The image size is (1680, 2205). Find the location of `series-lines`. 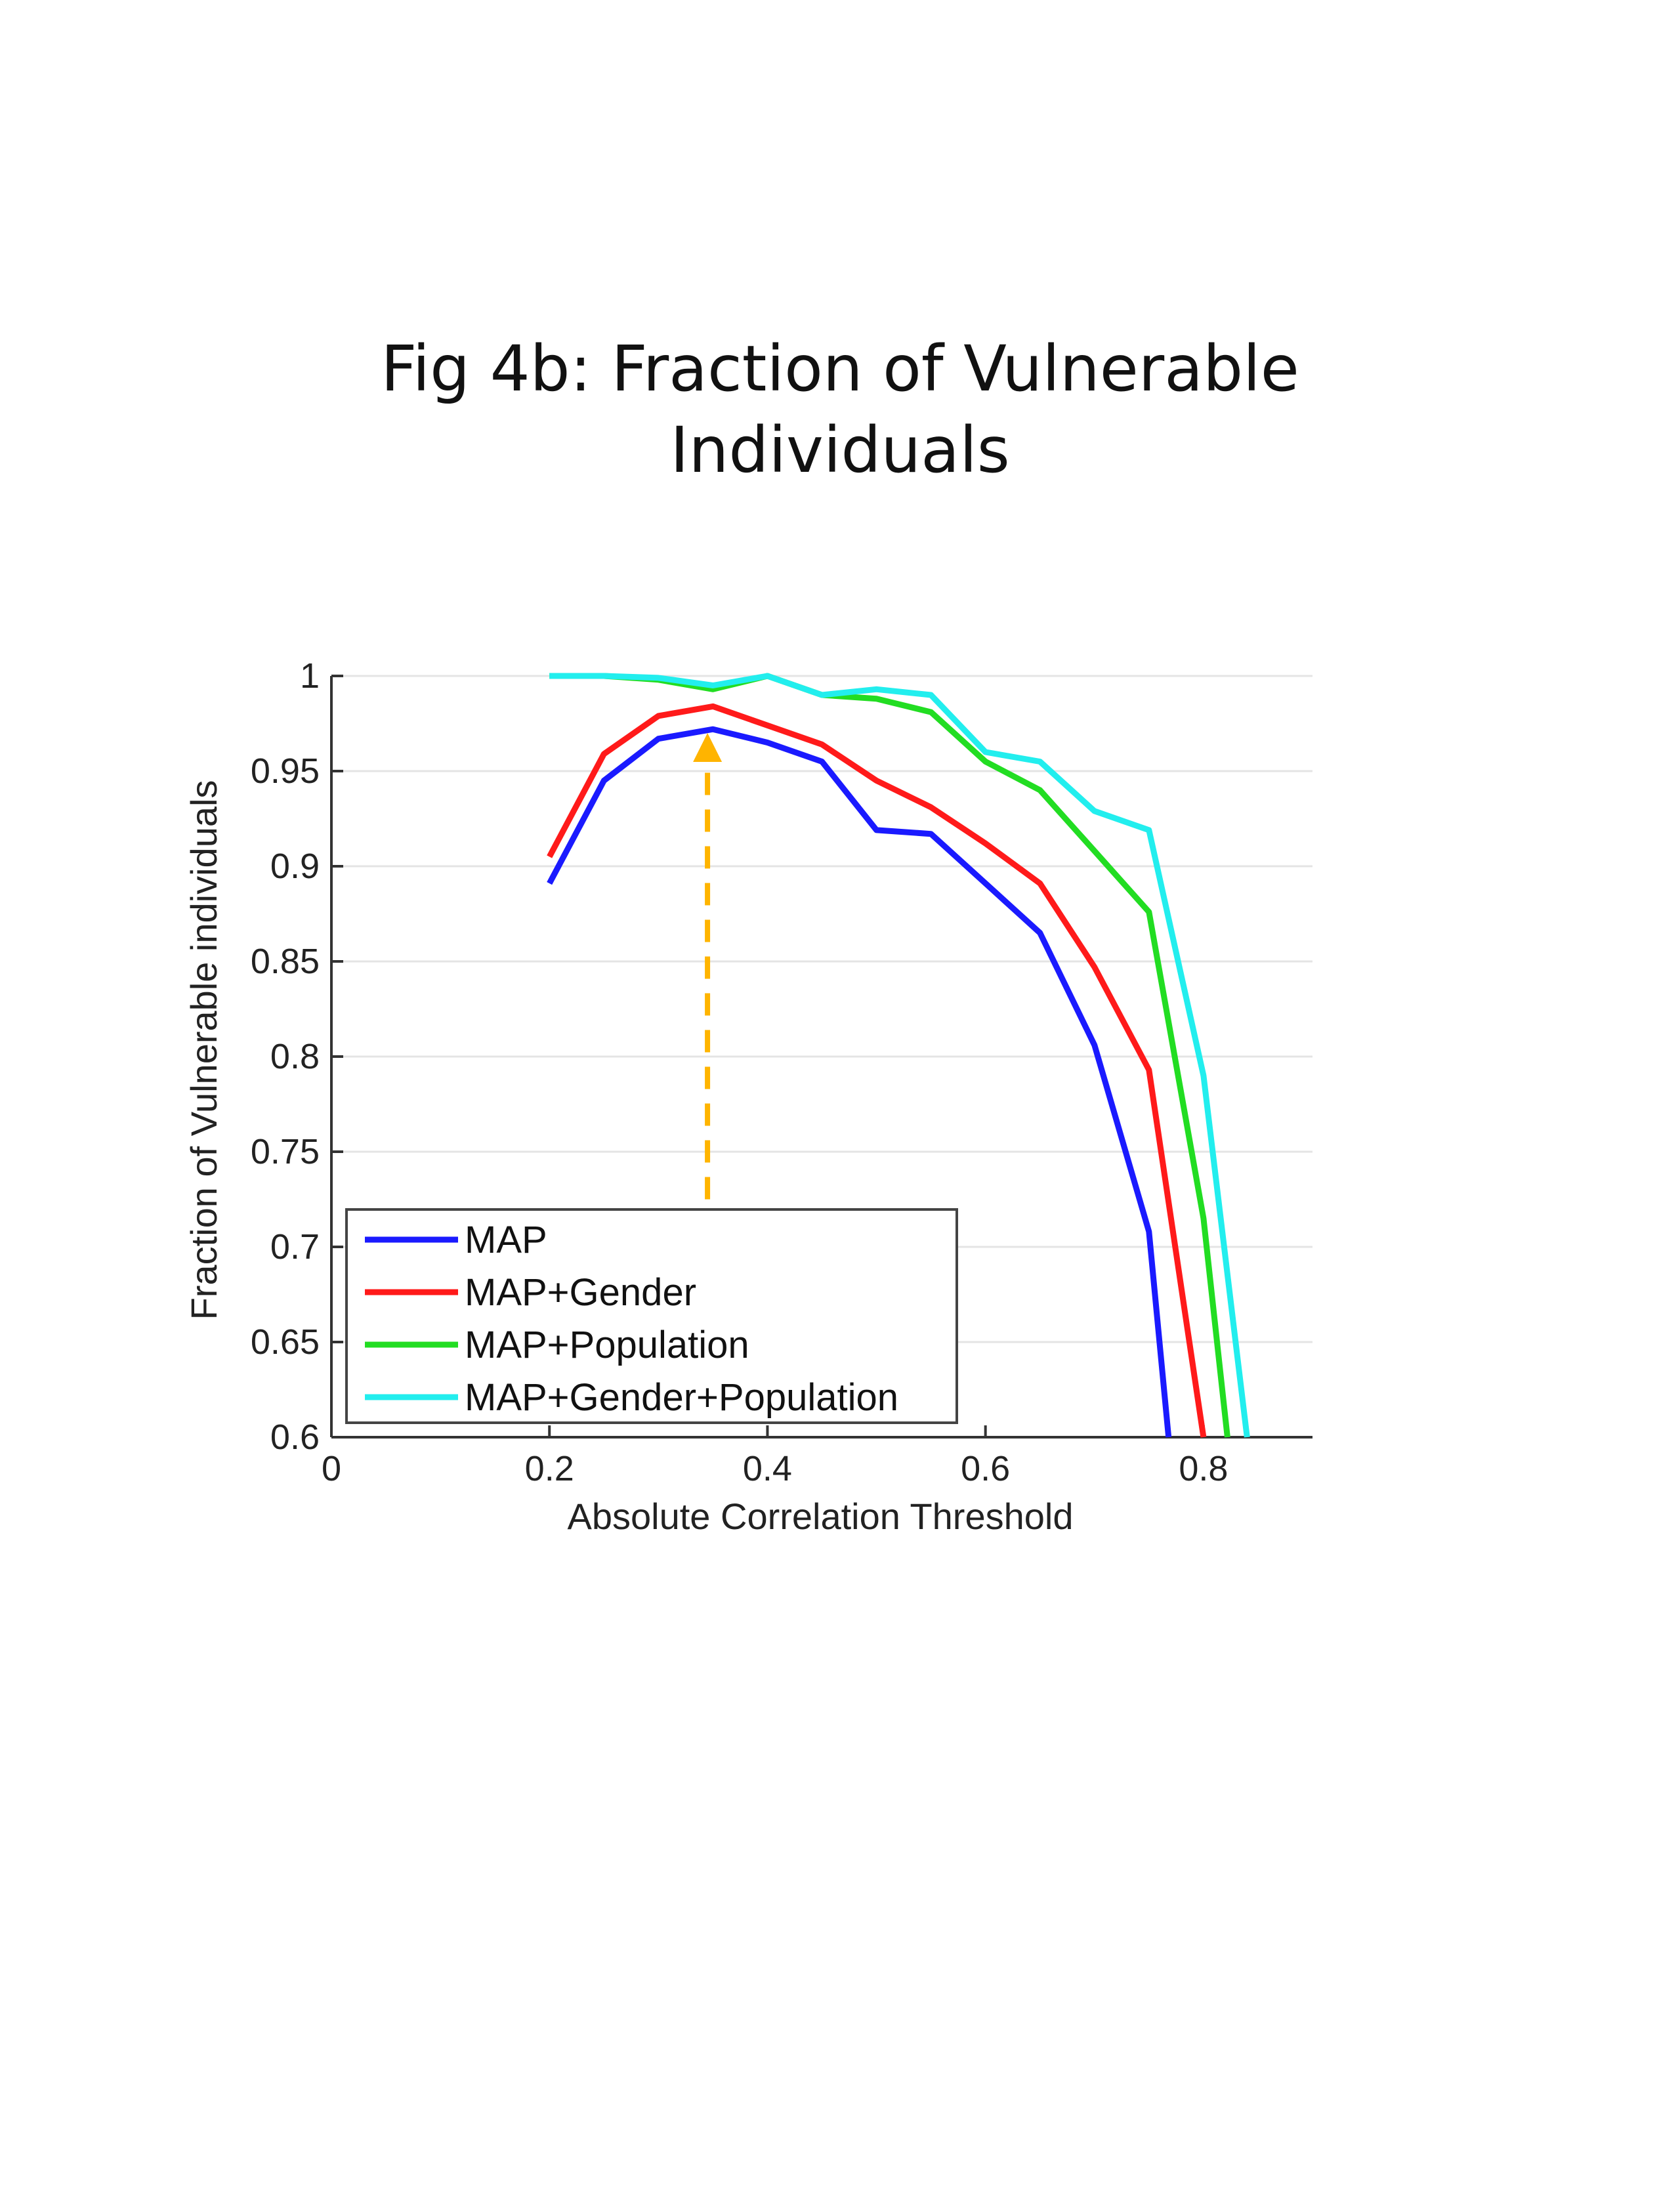

series-lines is located at coordinates (898, 1055).